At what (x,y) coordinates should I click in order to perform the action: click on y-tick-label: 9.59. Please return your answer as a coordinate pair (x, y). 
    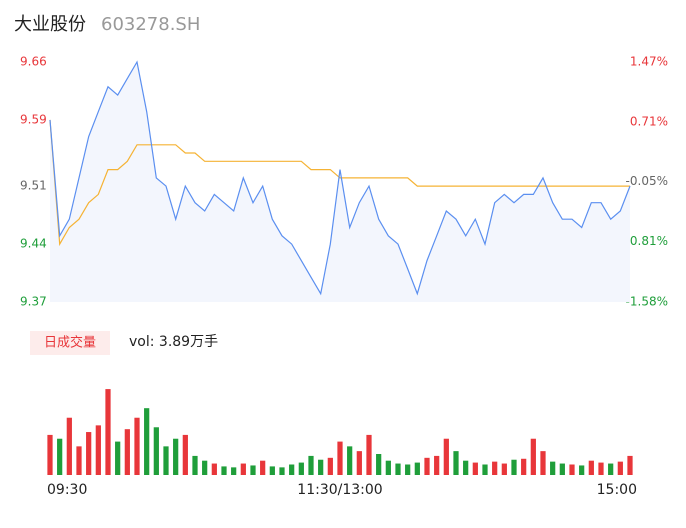
    Looking at the image, I should click on (33, 119).